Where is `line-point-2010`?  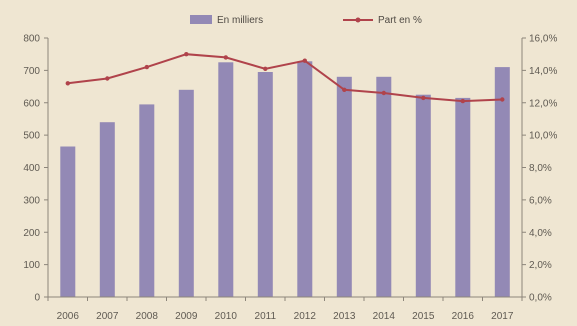 line-point-2010 is located at coordinates (225, 57).